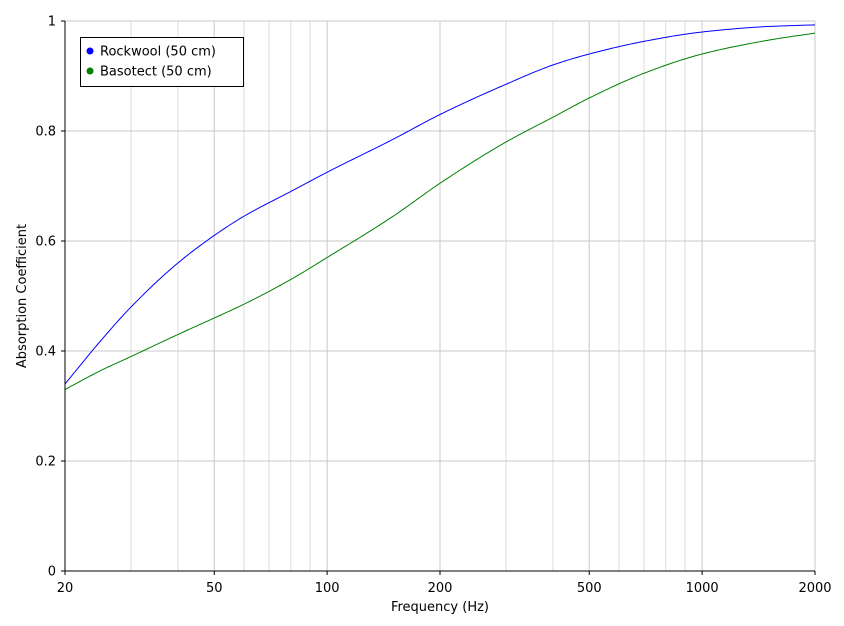  What do you see at coordinates (22, 296) in the screenshot?
I see `y-axis-title: Absorption Coefficient` at bounding box center [22, 296].